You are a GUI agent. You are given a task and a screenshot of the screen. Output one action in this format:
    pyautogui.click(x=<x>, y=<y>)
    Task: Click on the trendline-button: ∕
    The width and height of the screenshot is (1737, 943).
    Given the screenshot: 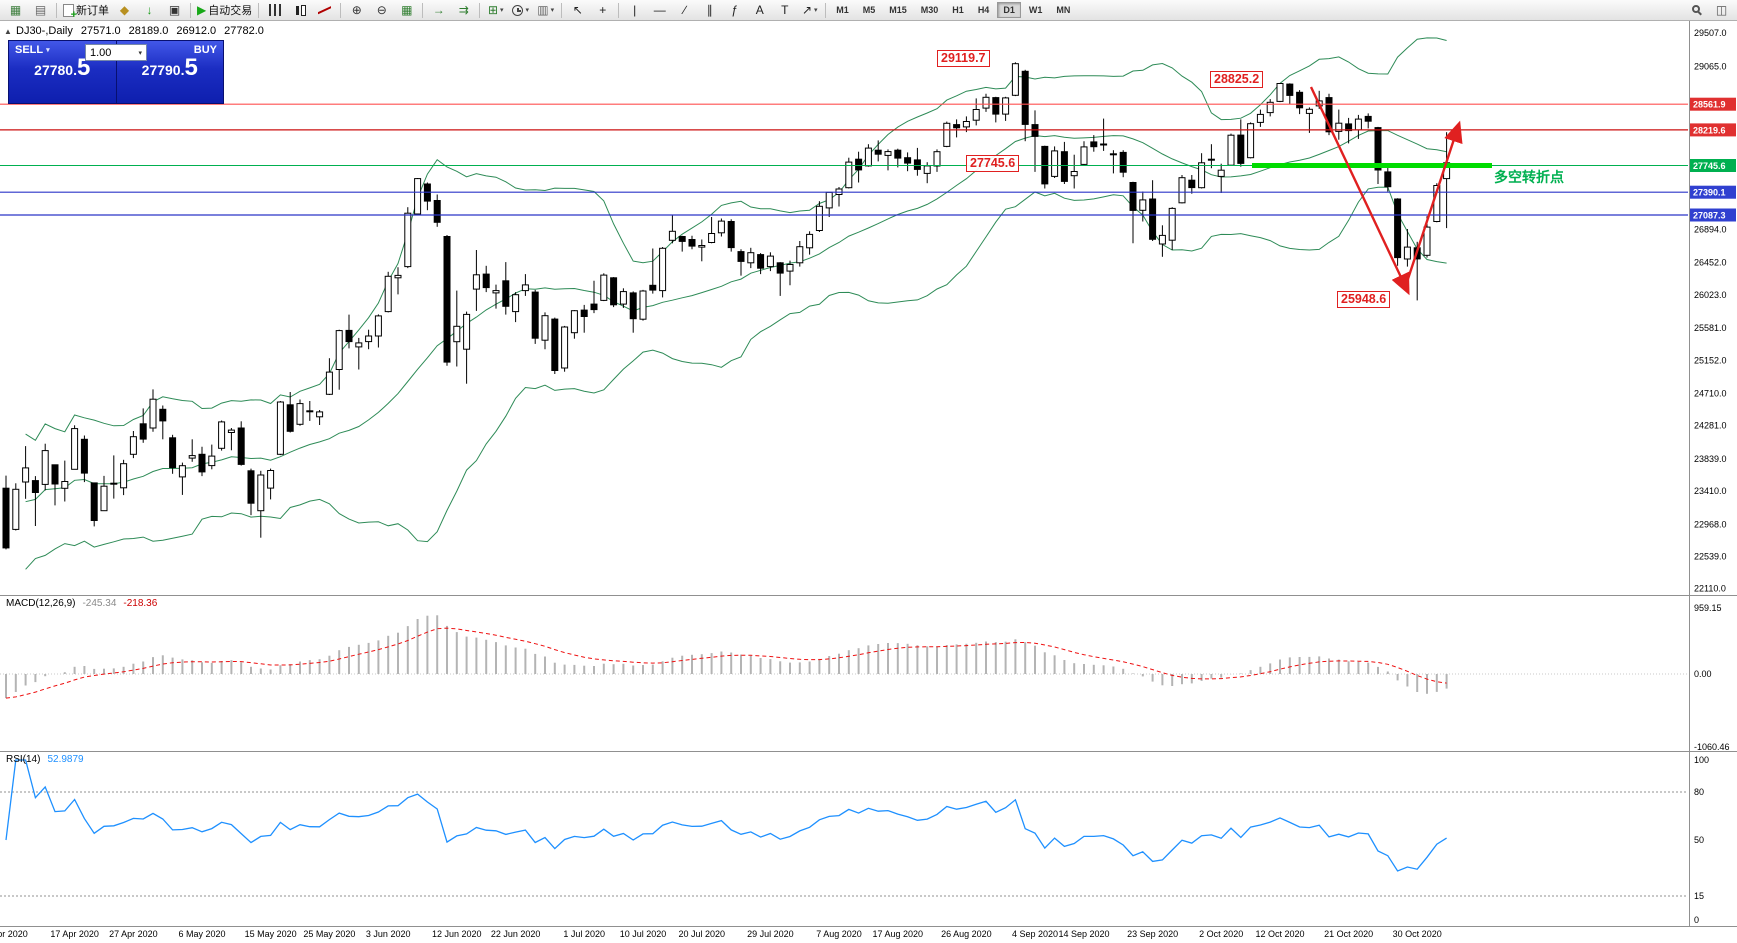 What is the action you would take?
    pyautogui.click(x=684, y=10)
    